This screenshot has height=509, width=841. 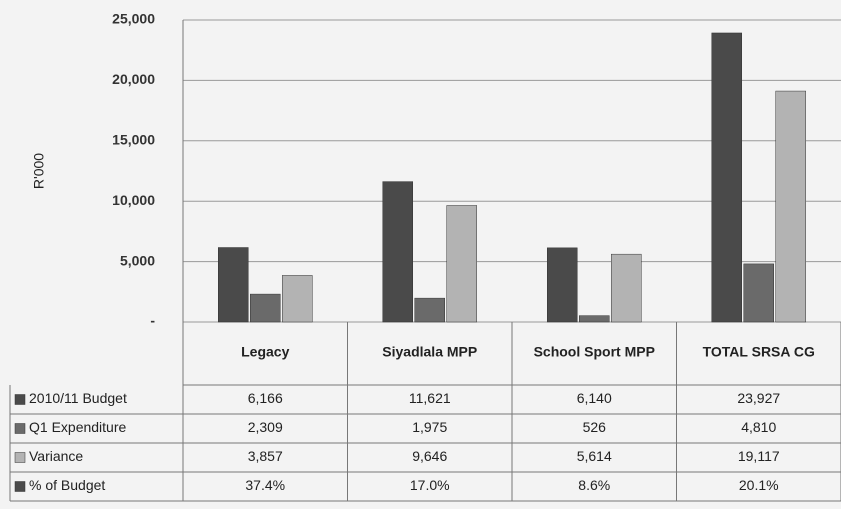 What do you see at coordinates (758, 427) in the screenshot?
I see `table-cell: 4,810` at bounding box center [758, 427].